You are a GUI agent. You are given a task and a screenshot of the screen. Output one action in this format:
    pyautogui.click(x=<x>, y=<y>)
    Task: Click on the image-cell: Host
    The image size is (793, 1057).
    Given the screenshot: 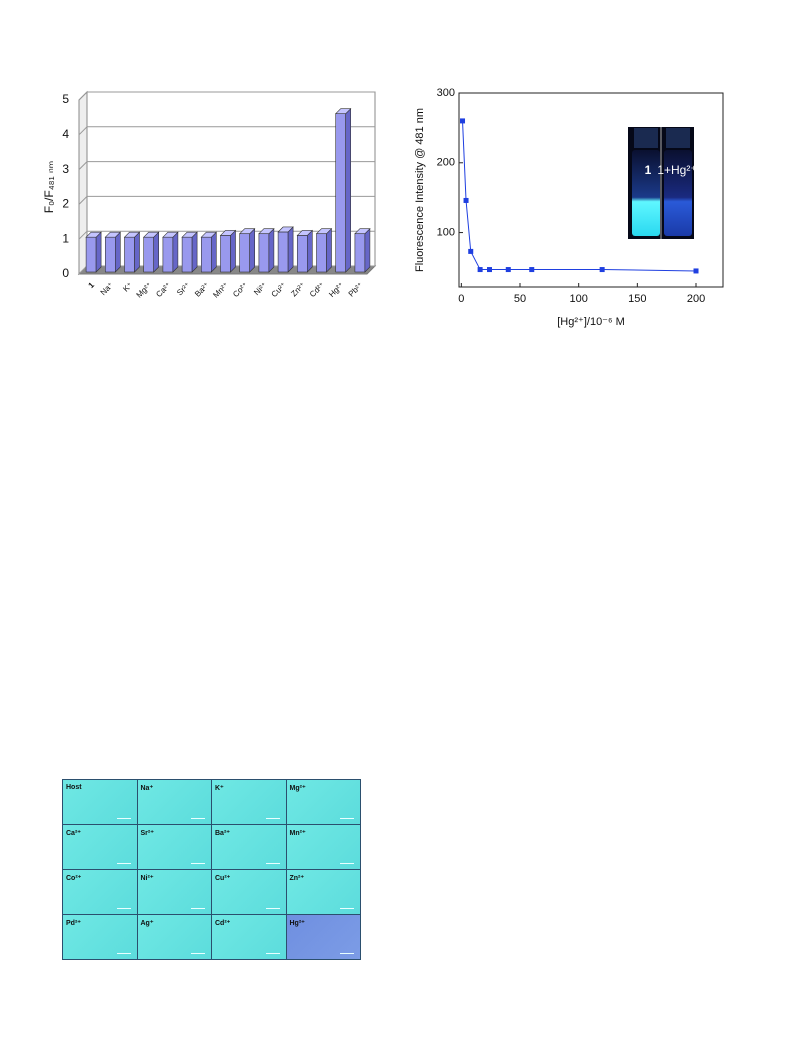 What is the action you would take?
    pyautogui.click(x=100, y=802)
    